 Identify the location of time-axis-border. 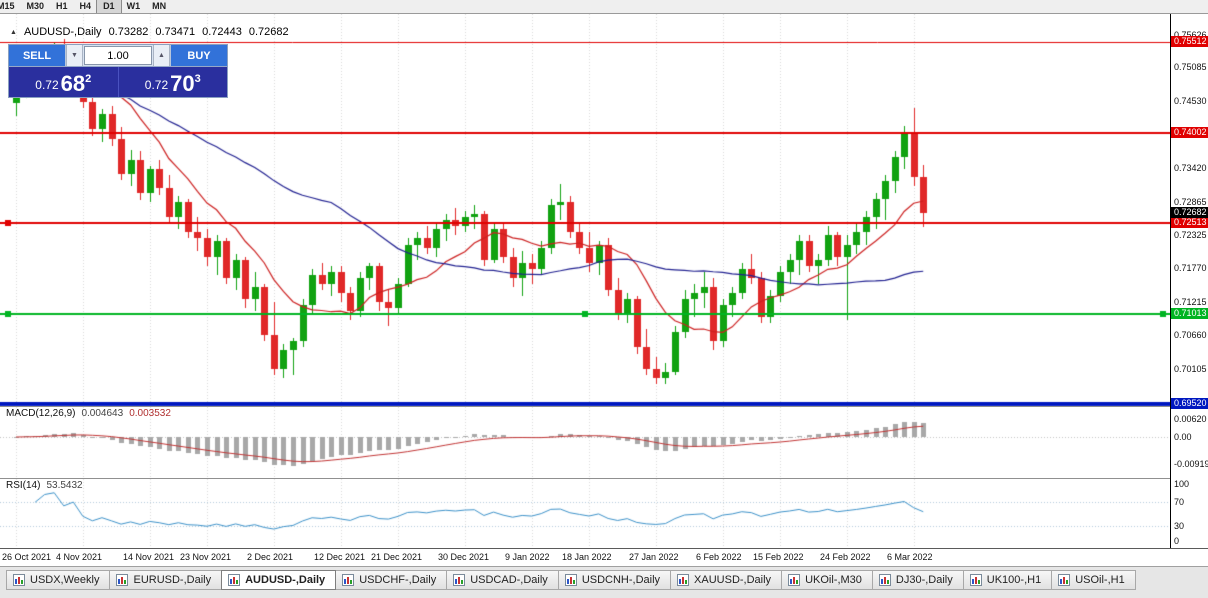
(604, 548).